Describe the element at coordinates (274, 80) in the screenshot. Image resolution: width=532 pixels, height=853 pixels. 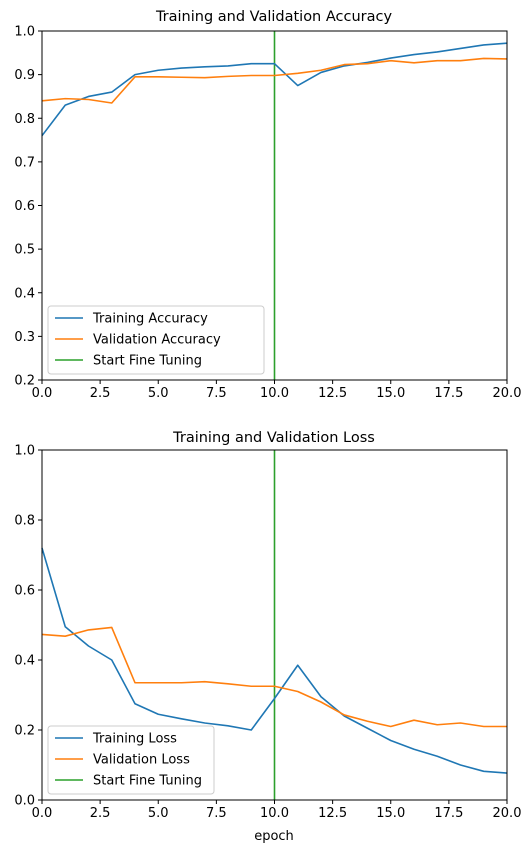
I see `validation-accuracy-line` at that location.